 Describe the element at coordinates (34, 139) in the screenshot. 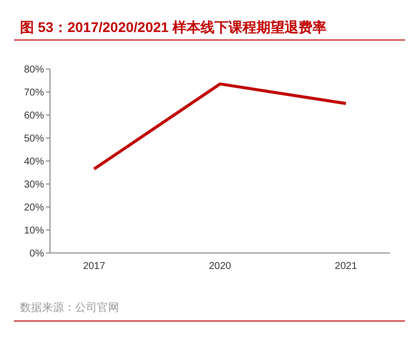

I see `y-tick-label: 50%` at that location.